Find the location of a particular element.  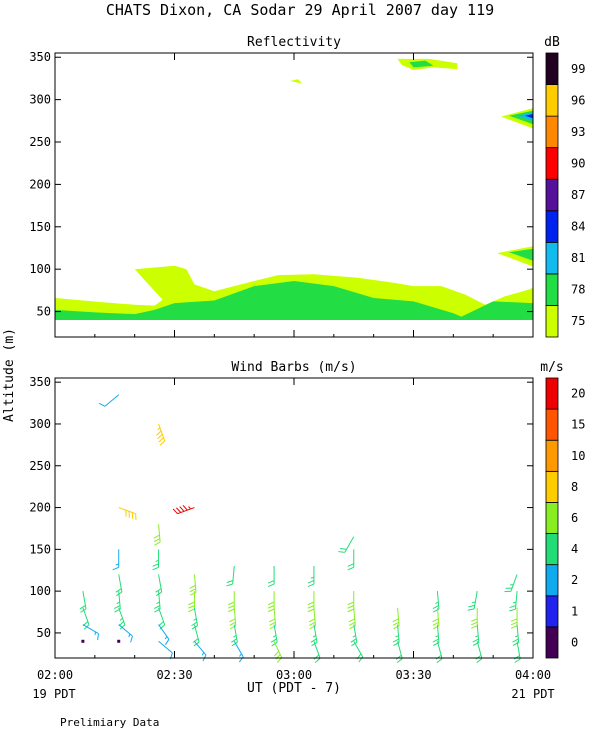

reflectivity-colorbar-label: 78 is located at coordinates (578, 290).